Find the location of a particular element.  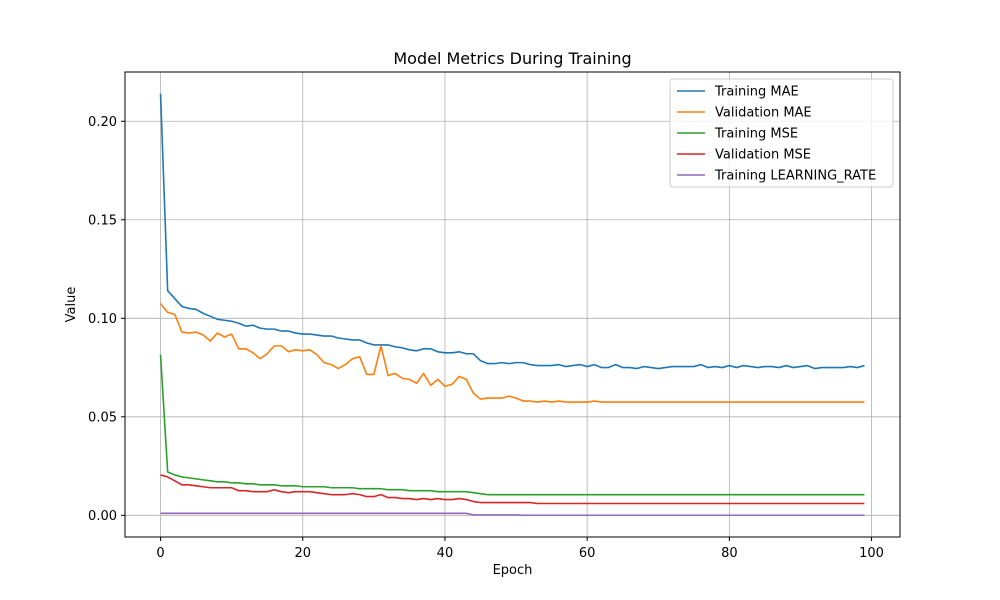

x-tick-label: 40 is located at coordinates (445, 553).